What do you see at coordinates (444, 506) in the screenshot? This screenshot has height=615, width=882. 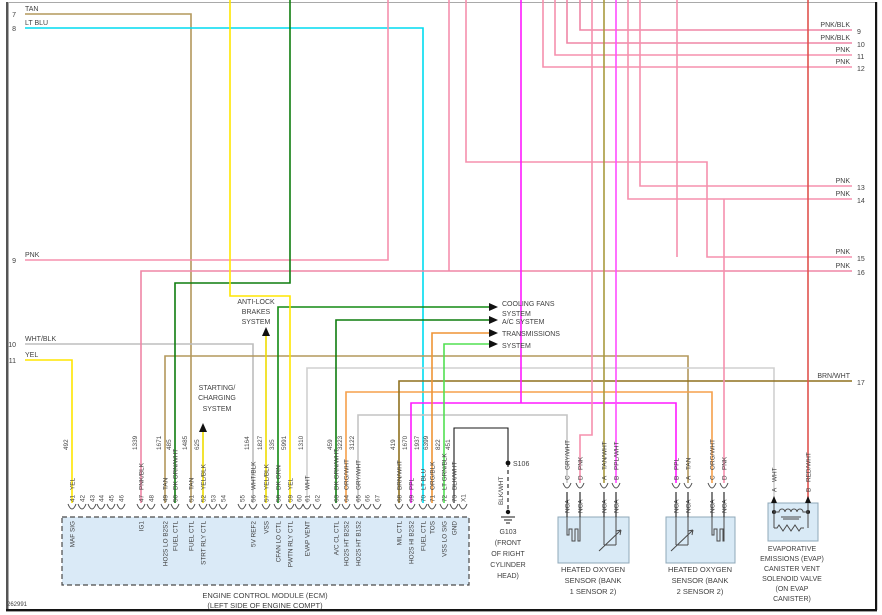 I see `ecm-pin-72-socket-icon` at bounding box center [444, 506].